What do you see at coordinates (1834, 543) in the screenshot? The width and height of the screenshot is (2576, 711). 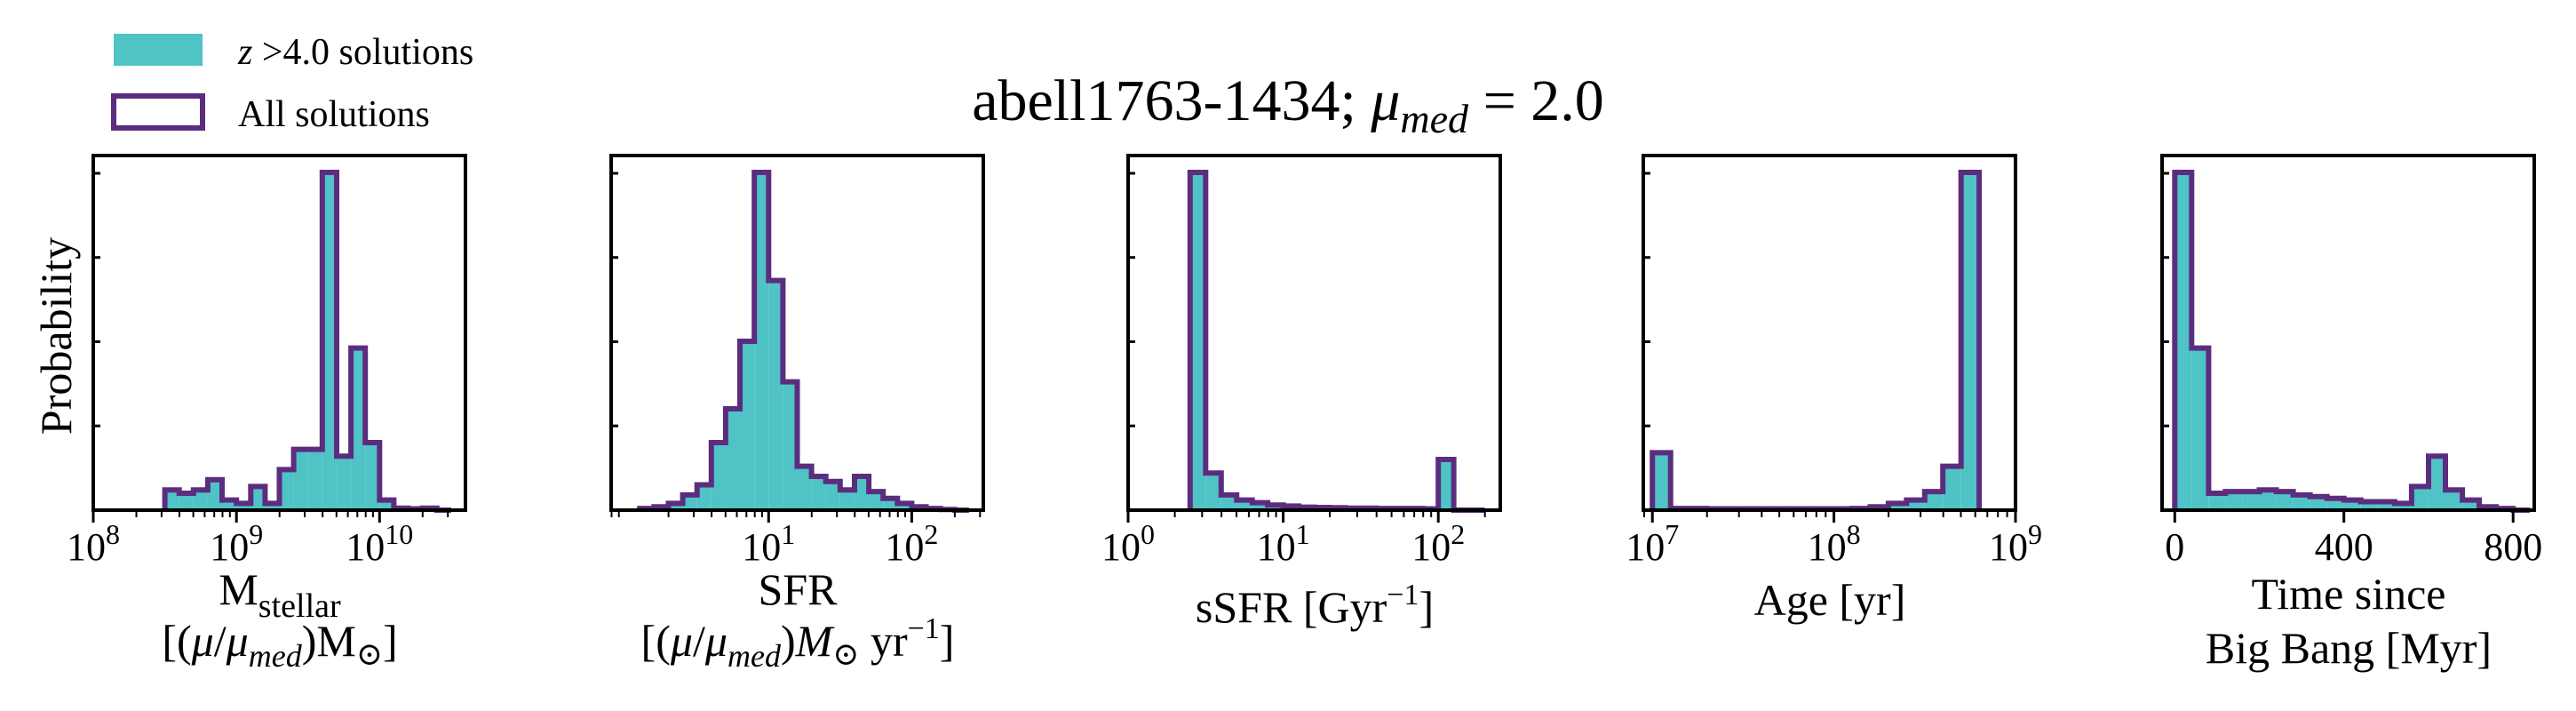 I see `x-tick-label-age-1: 10⁸` at bounding box center [1834, 543].